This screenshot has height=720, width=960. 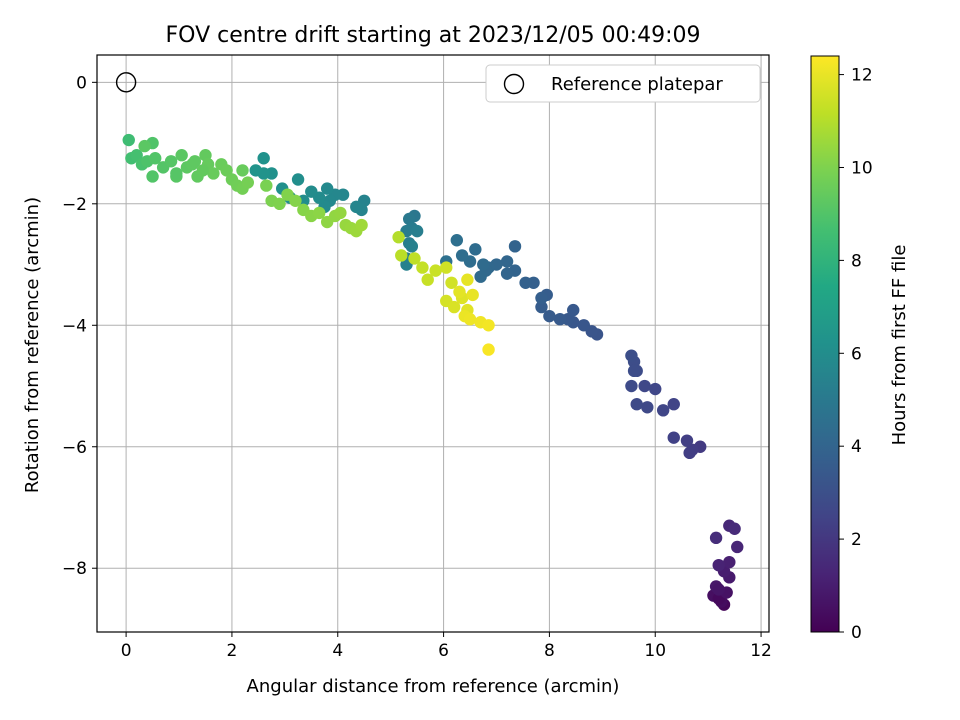 What do you see at coordinates (81, 83) in the screenshot?
I see `y-tick-label: 0` at bounding box center [81, 83].